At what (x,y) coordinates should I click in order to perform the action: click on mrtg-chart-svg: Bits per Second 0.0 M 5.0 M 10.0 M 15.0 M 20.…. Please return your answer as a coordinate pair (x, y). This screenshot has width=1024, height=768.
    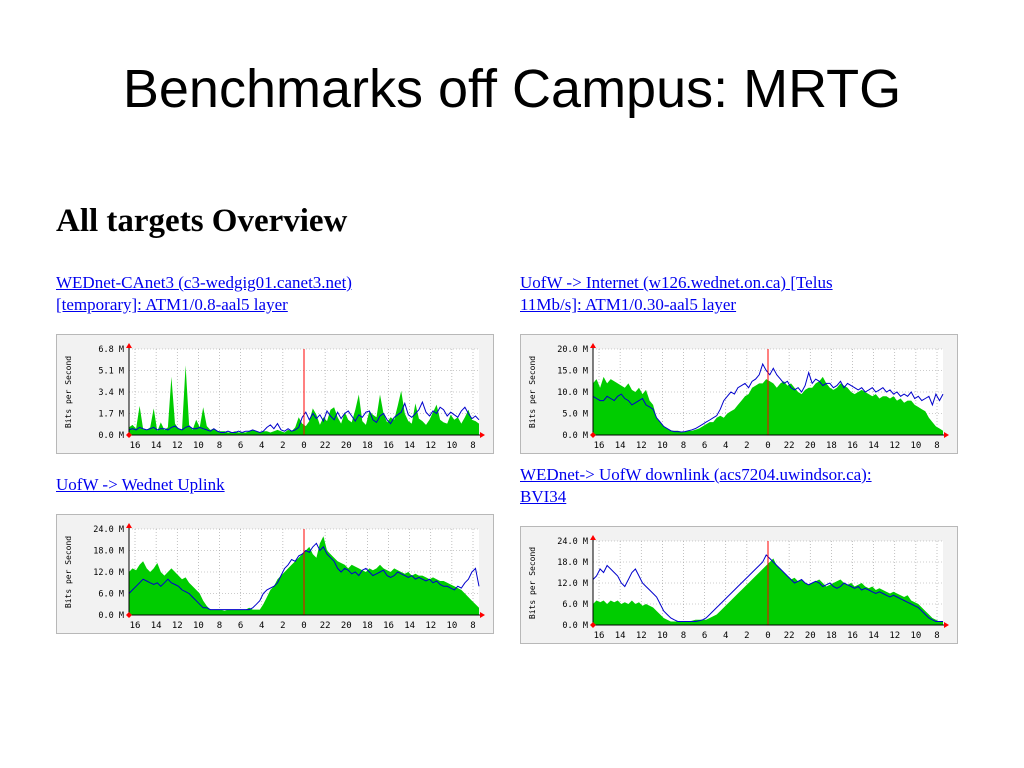
    Looking at the image, I should click on (738, 397).